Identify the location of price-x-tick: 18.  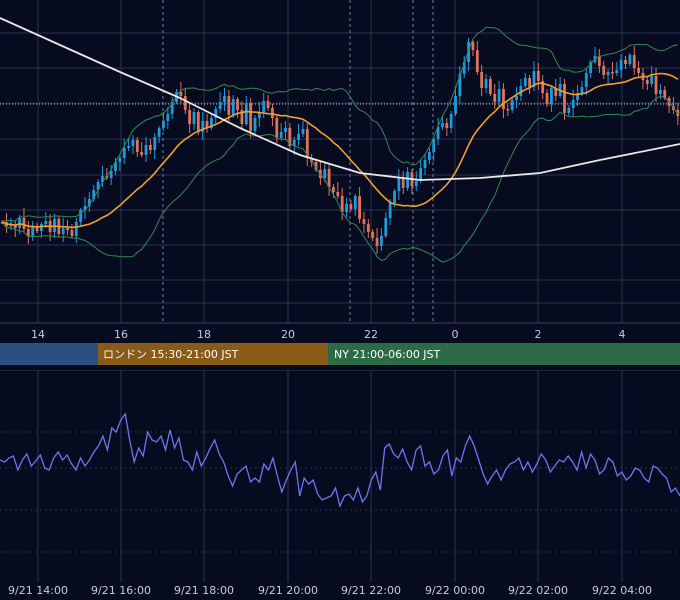
(204, 334).